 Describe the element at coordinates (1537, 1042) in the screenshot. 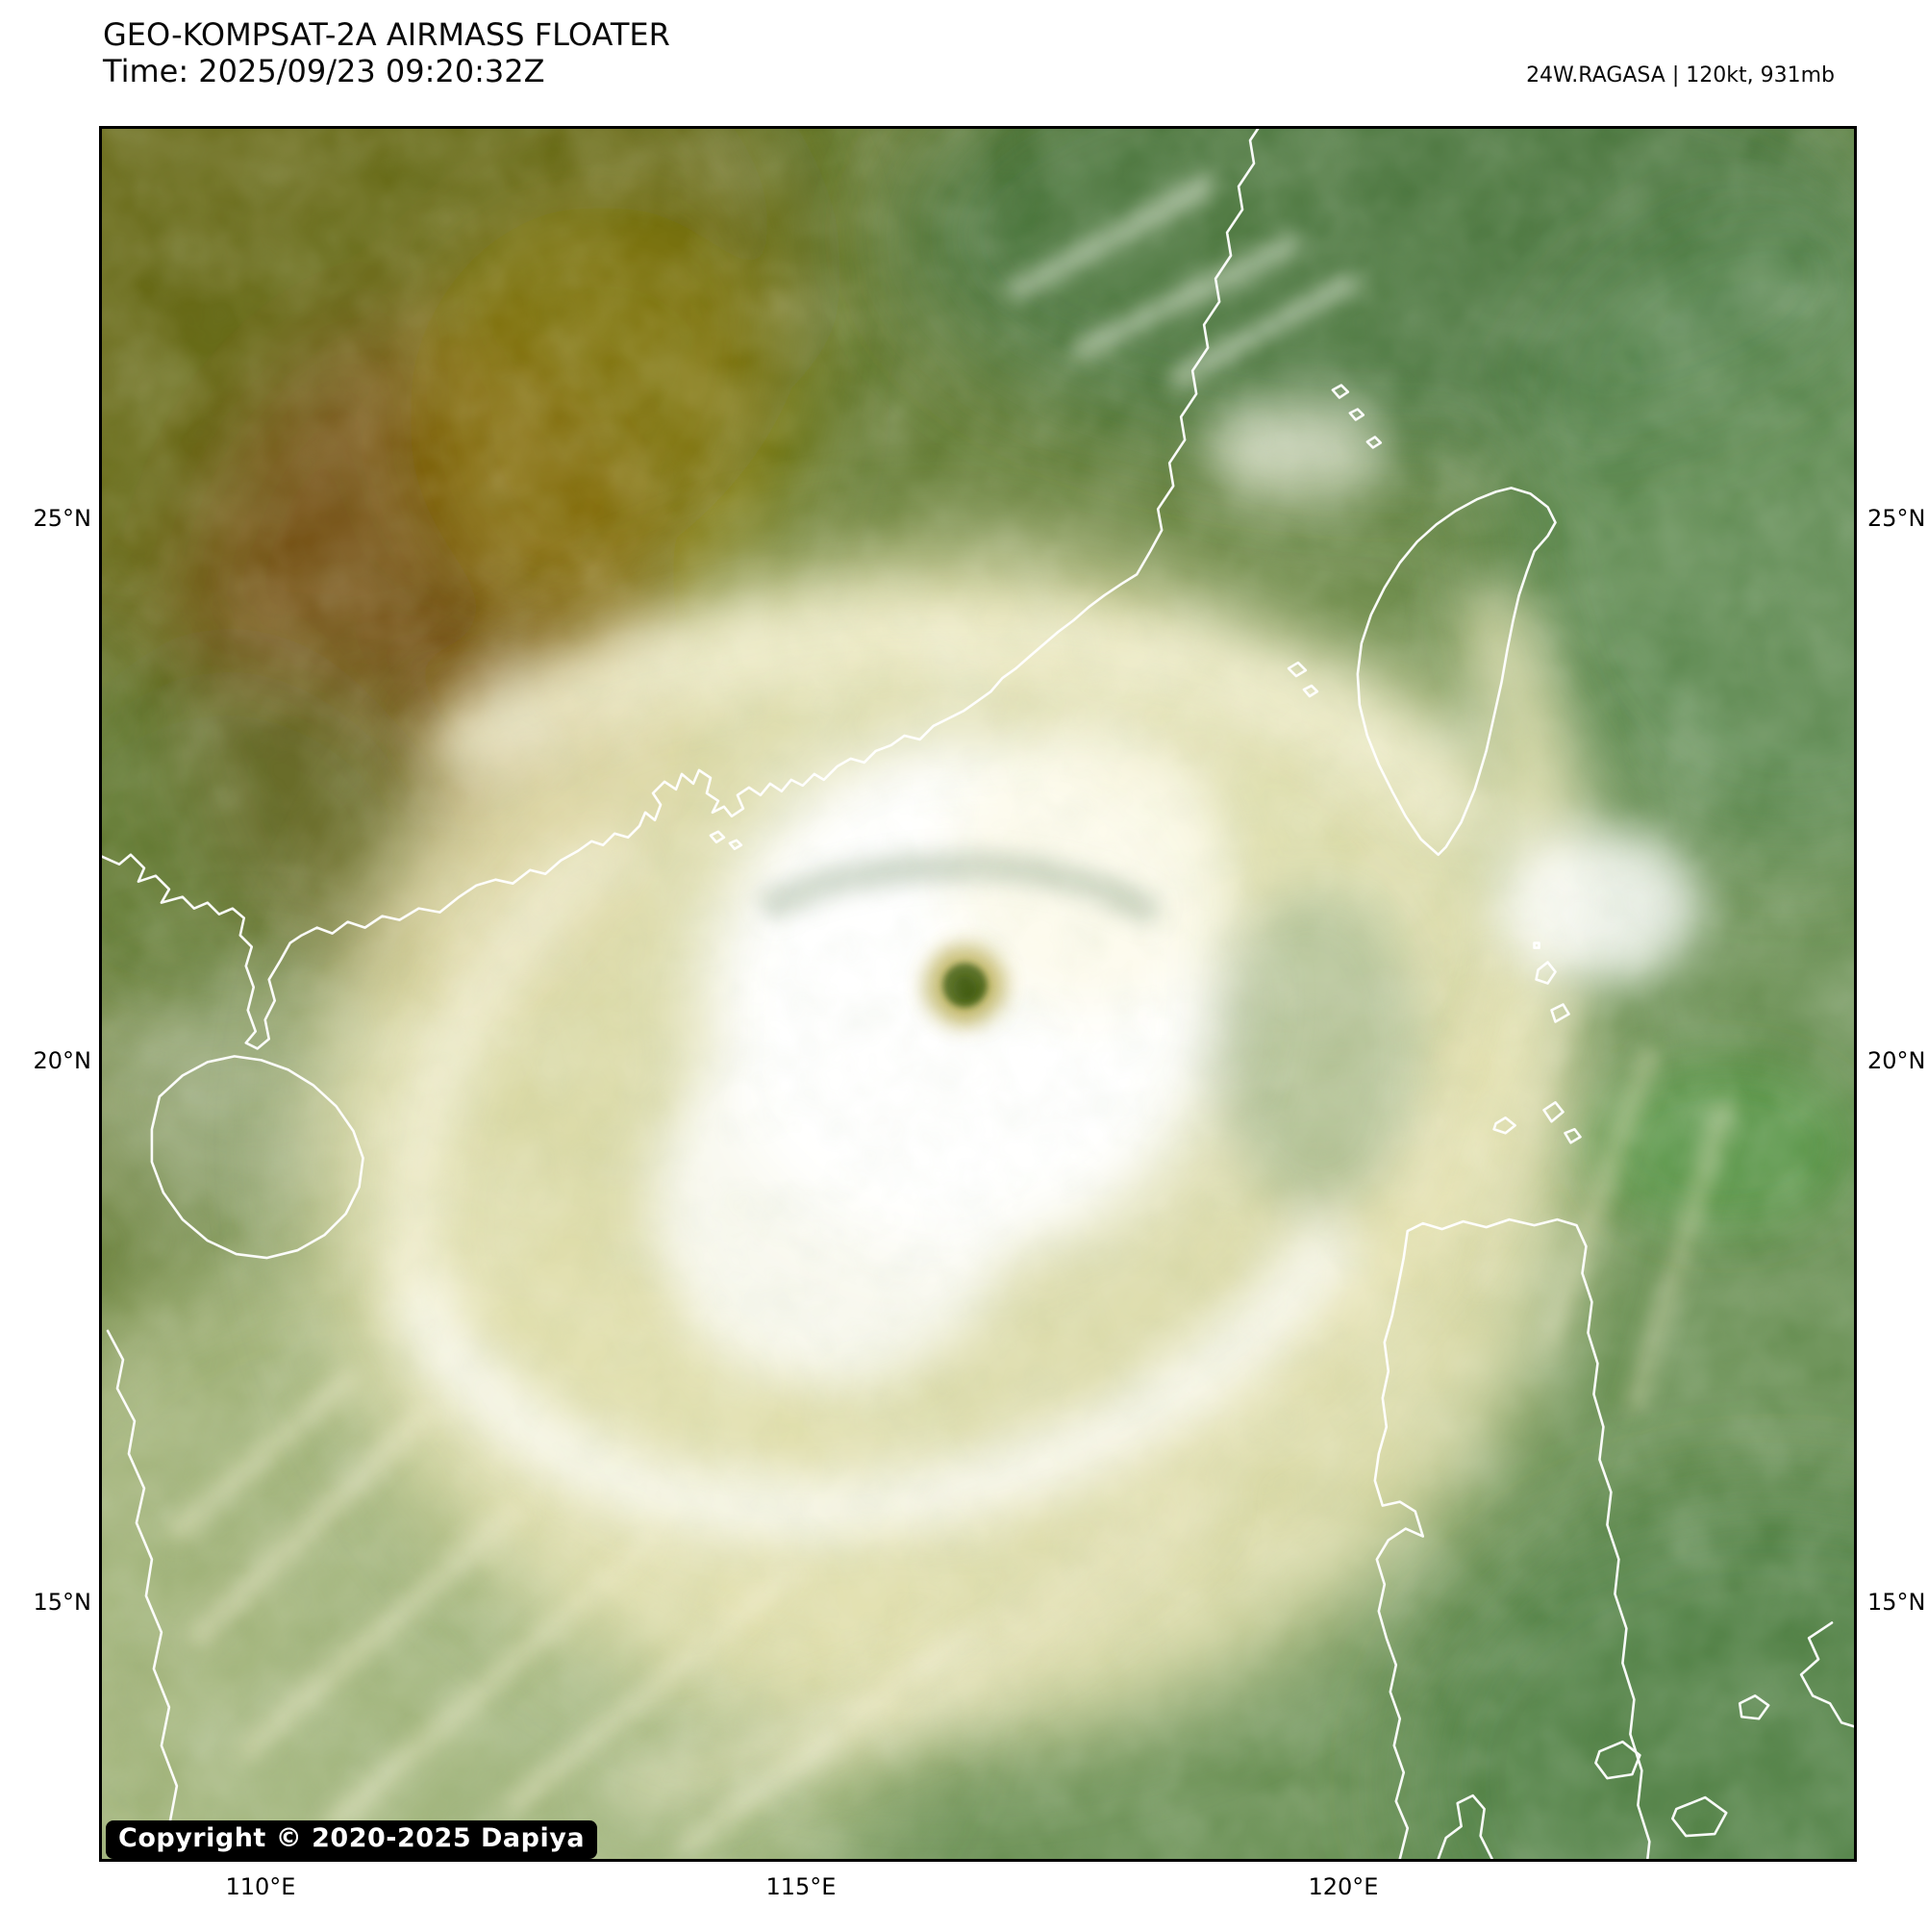

I see `islets-batanes-babuyan` at that location.